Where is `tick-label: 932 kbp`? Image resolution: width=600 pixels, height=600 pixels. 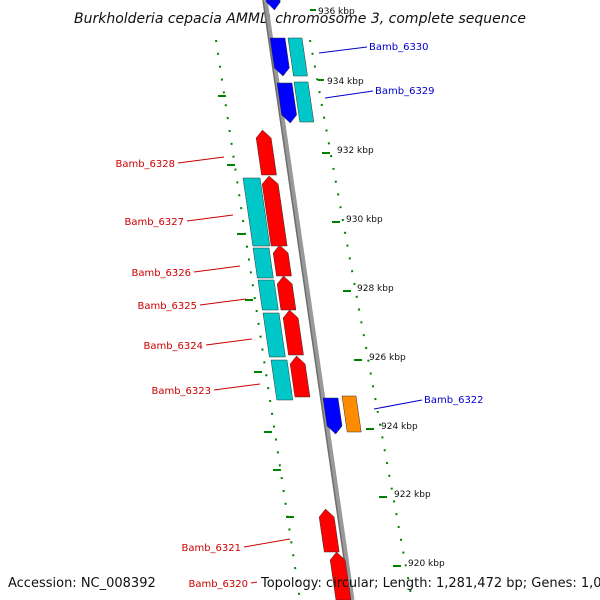
tick-label: 932 kbp is located at coordinates (355, 151).